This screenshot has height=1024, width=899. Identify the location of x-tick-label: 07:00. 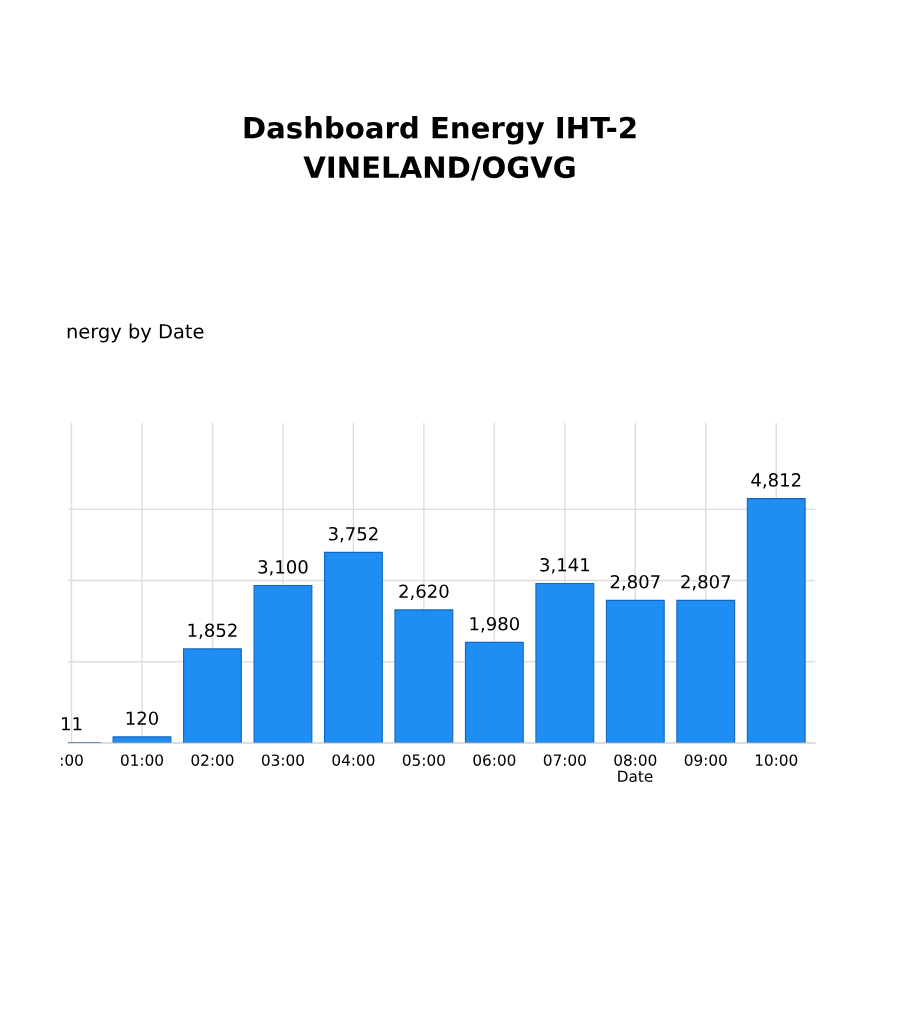
(564, 760).